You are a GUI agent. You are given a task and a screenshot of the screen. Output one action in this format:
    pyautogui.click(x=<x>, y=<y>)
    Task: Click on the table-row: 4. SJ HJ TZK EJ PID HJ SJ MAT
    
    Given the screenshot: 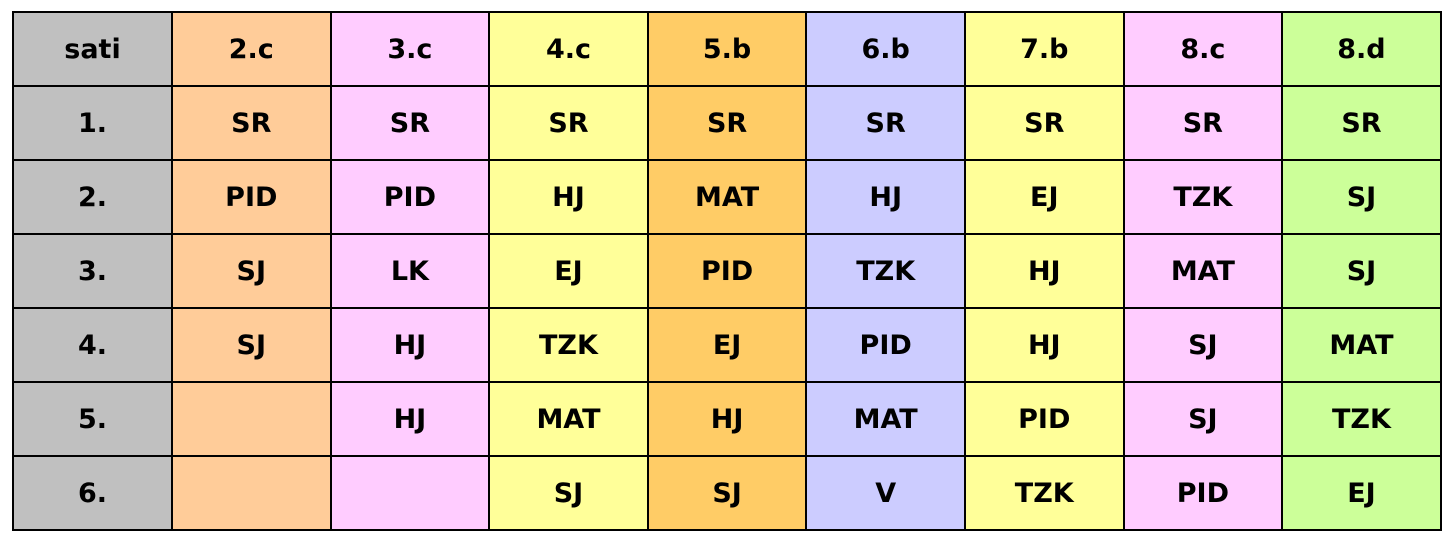 What is the action you would take?
    pyautogui.click(x=727, y=345)
    